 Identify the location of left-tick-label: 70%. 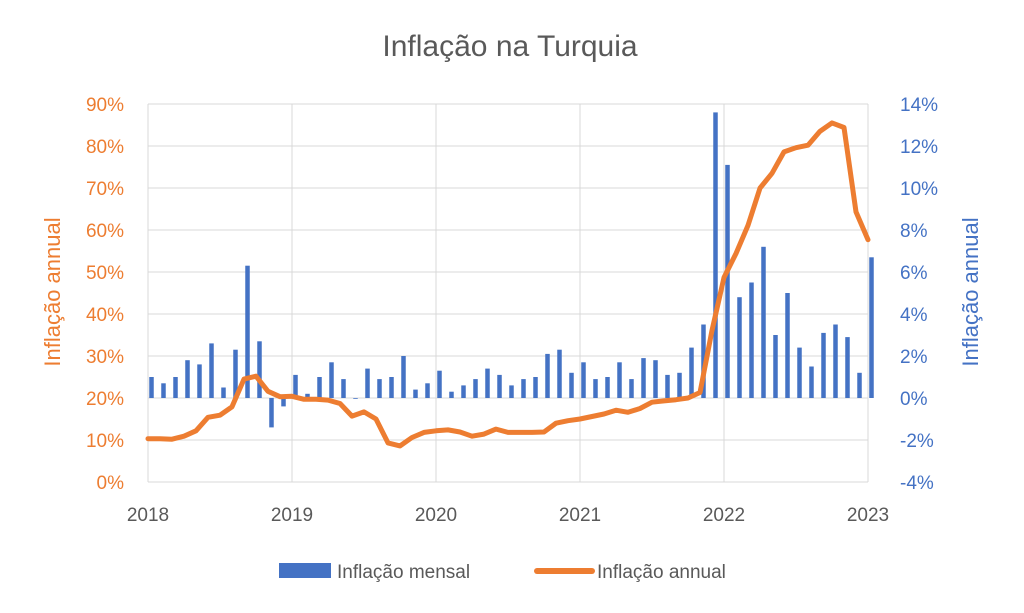
(105, 189).